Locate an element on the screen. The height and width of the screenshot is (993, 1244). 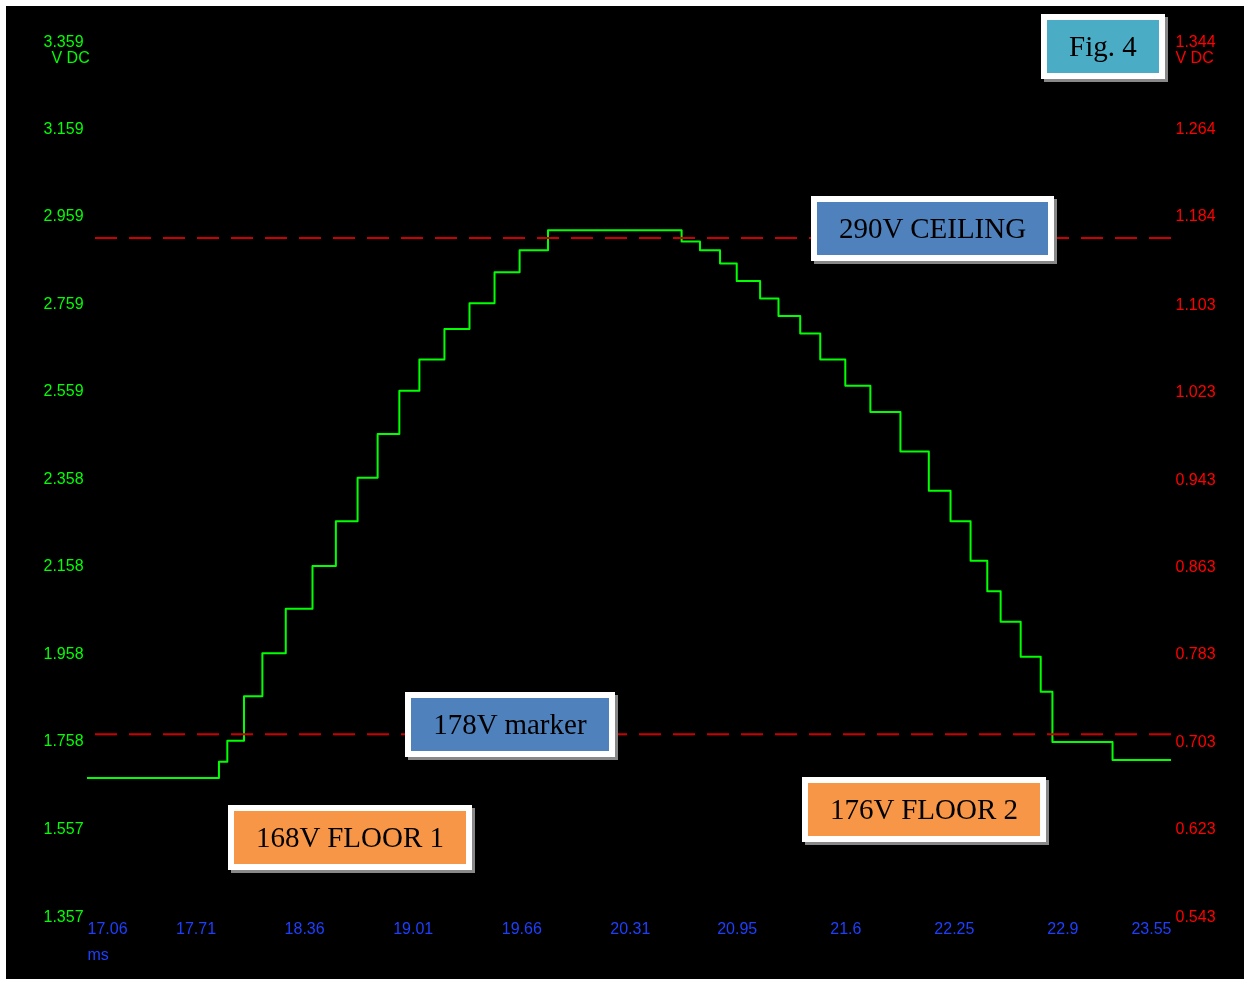
annotation: Fig. 4 is located at coordinates (1103, 46).